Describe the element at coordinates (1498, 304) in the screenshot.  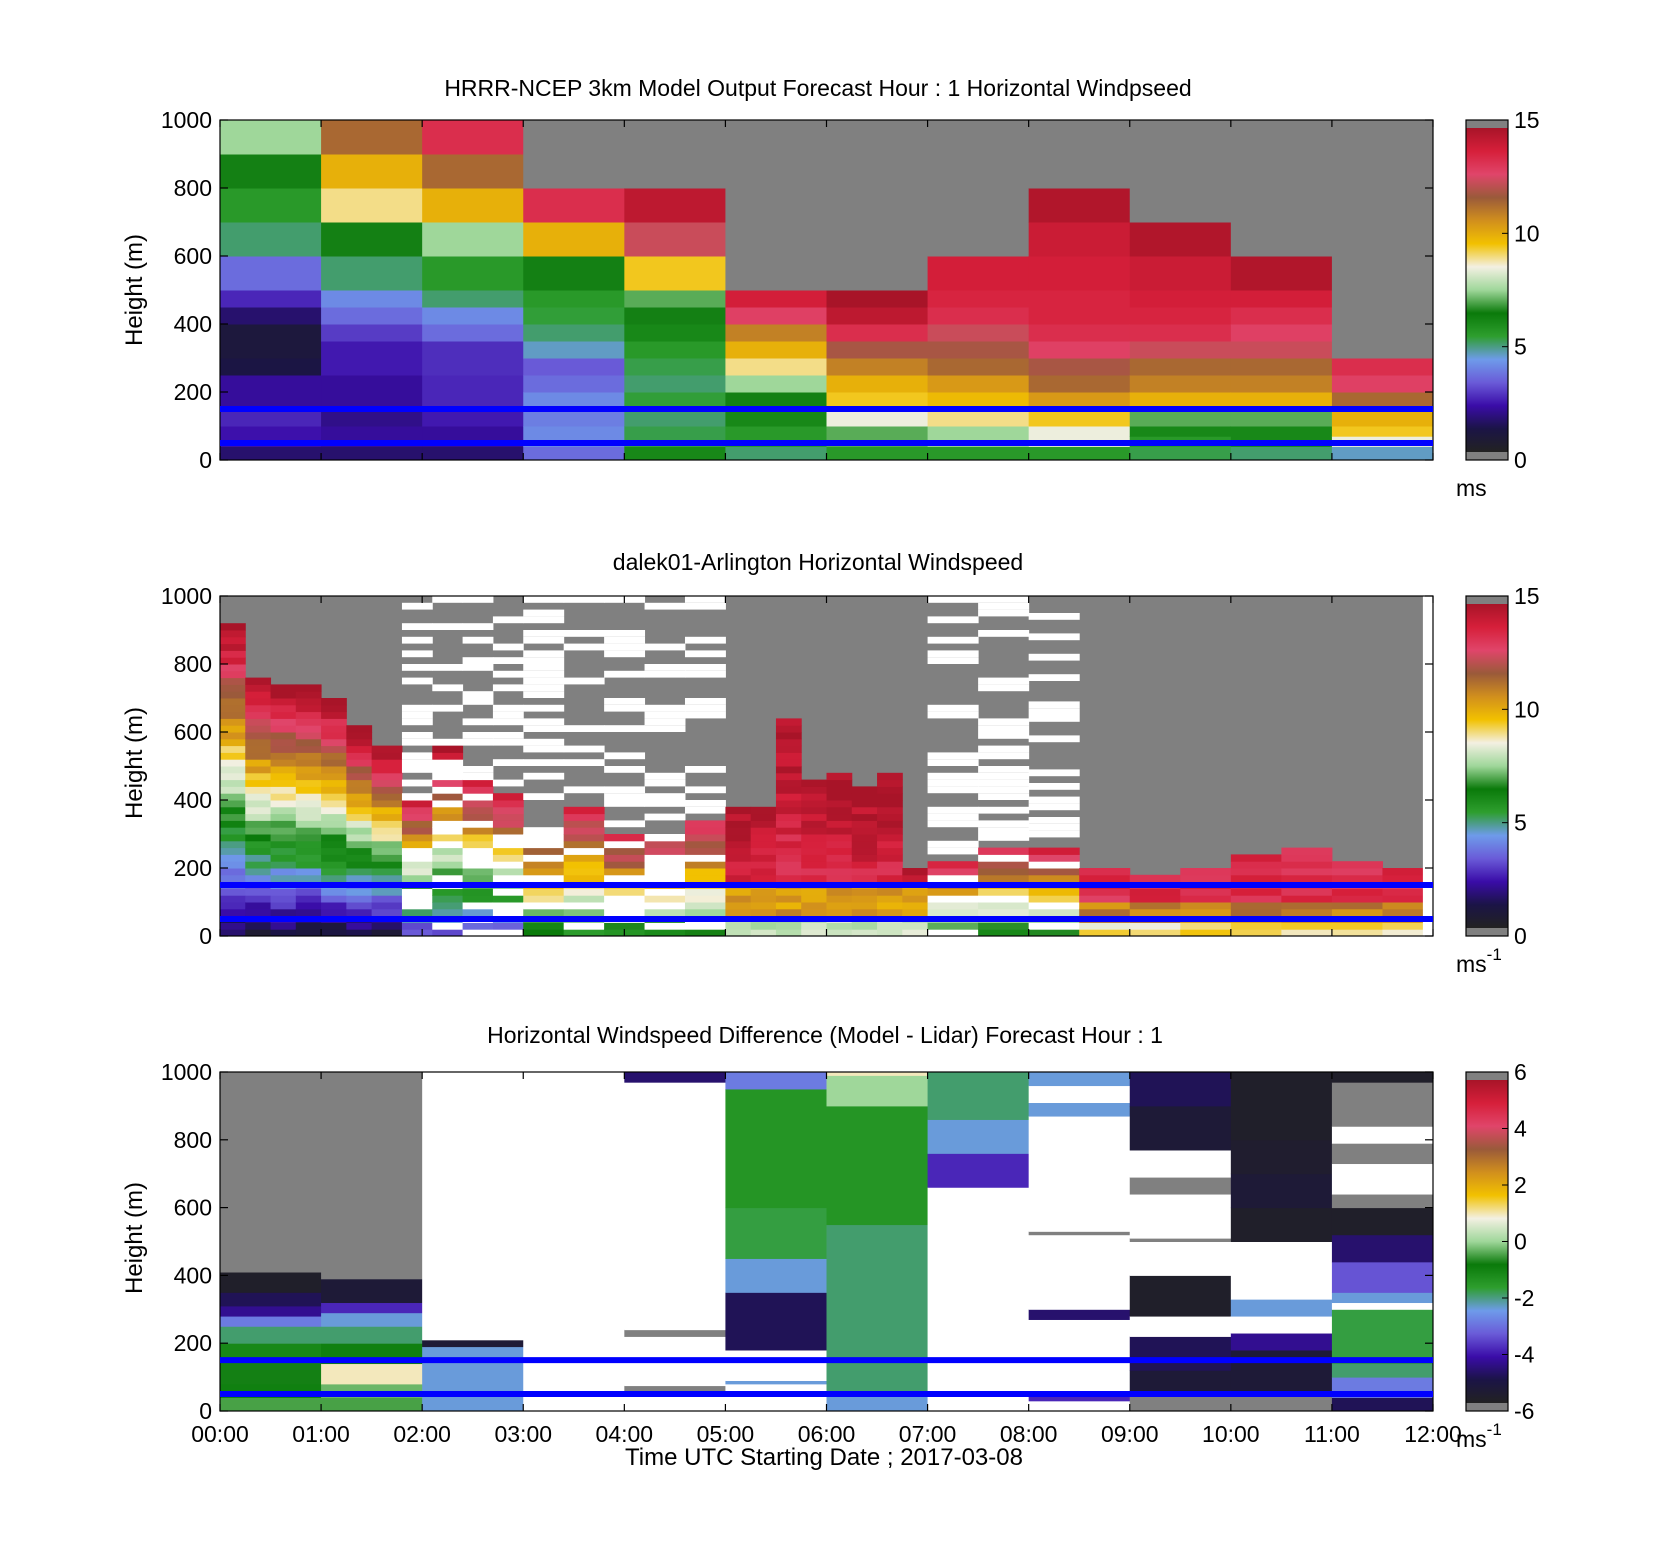
I see `colorbar: 0 5 10 15 ms` at that location.